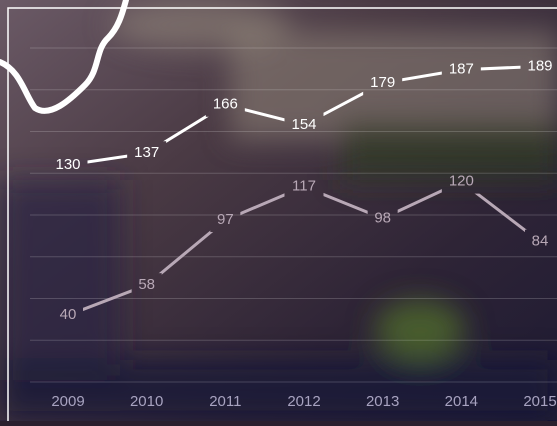  Describe the element at coordinates (225, 401) in the screenshot. I see `x-tick-label: 2011` at that location.